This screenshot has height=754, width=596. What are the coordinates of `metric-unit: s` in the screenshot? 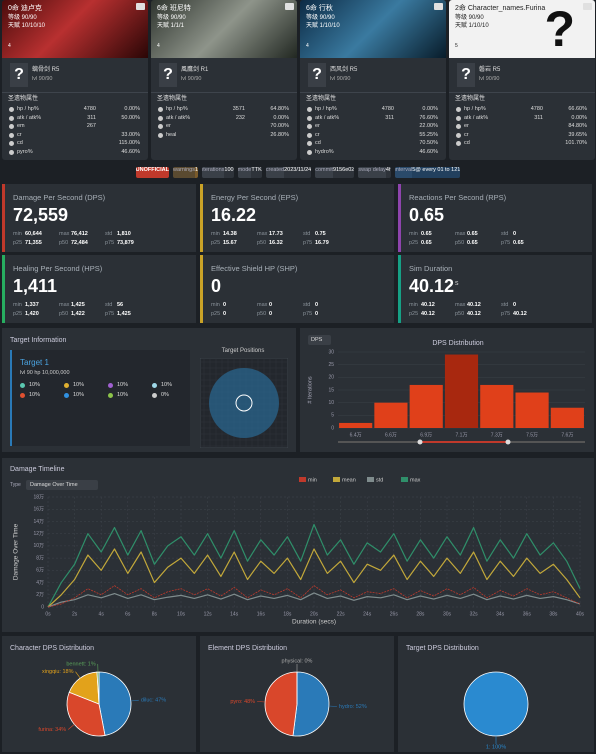 It's located at (457, 283).